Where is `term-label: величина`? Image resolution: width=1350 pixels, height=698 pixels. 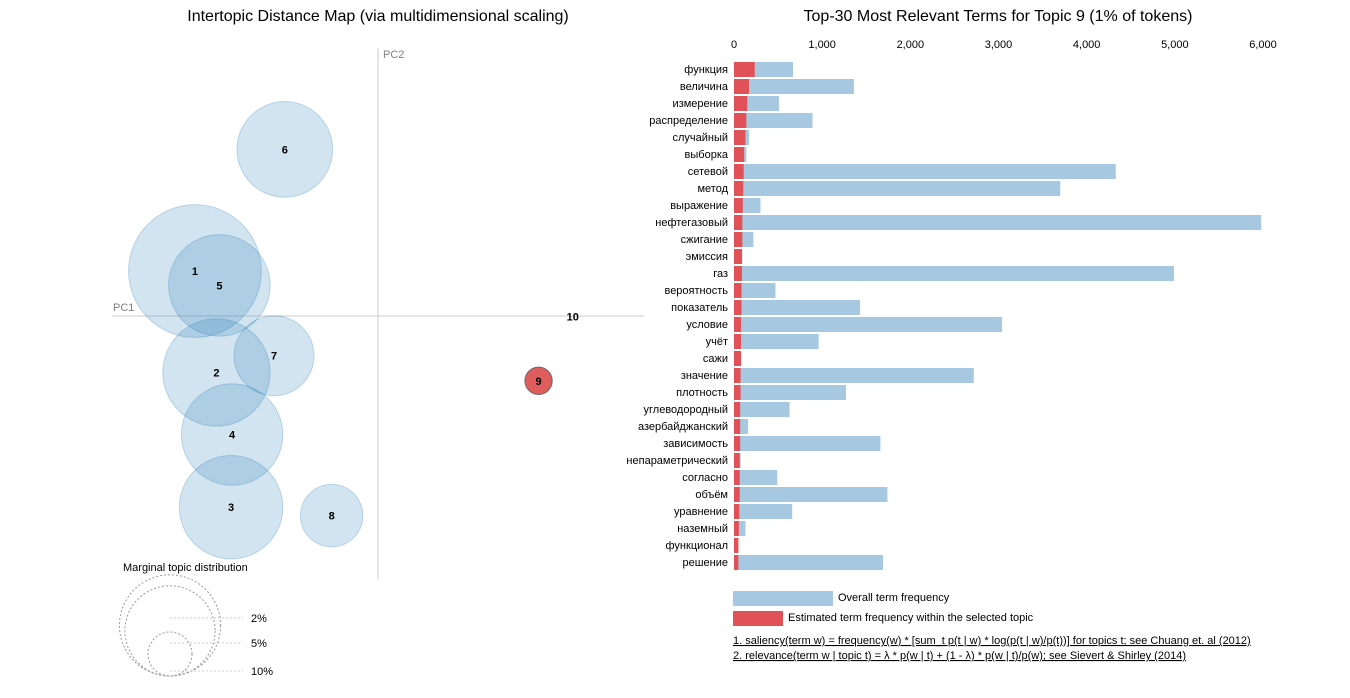 term-label: величина is located at coordinates (704, 87).